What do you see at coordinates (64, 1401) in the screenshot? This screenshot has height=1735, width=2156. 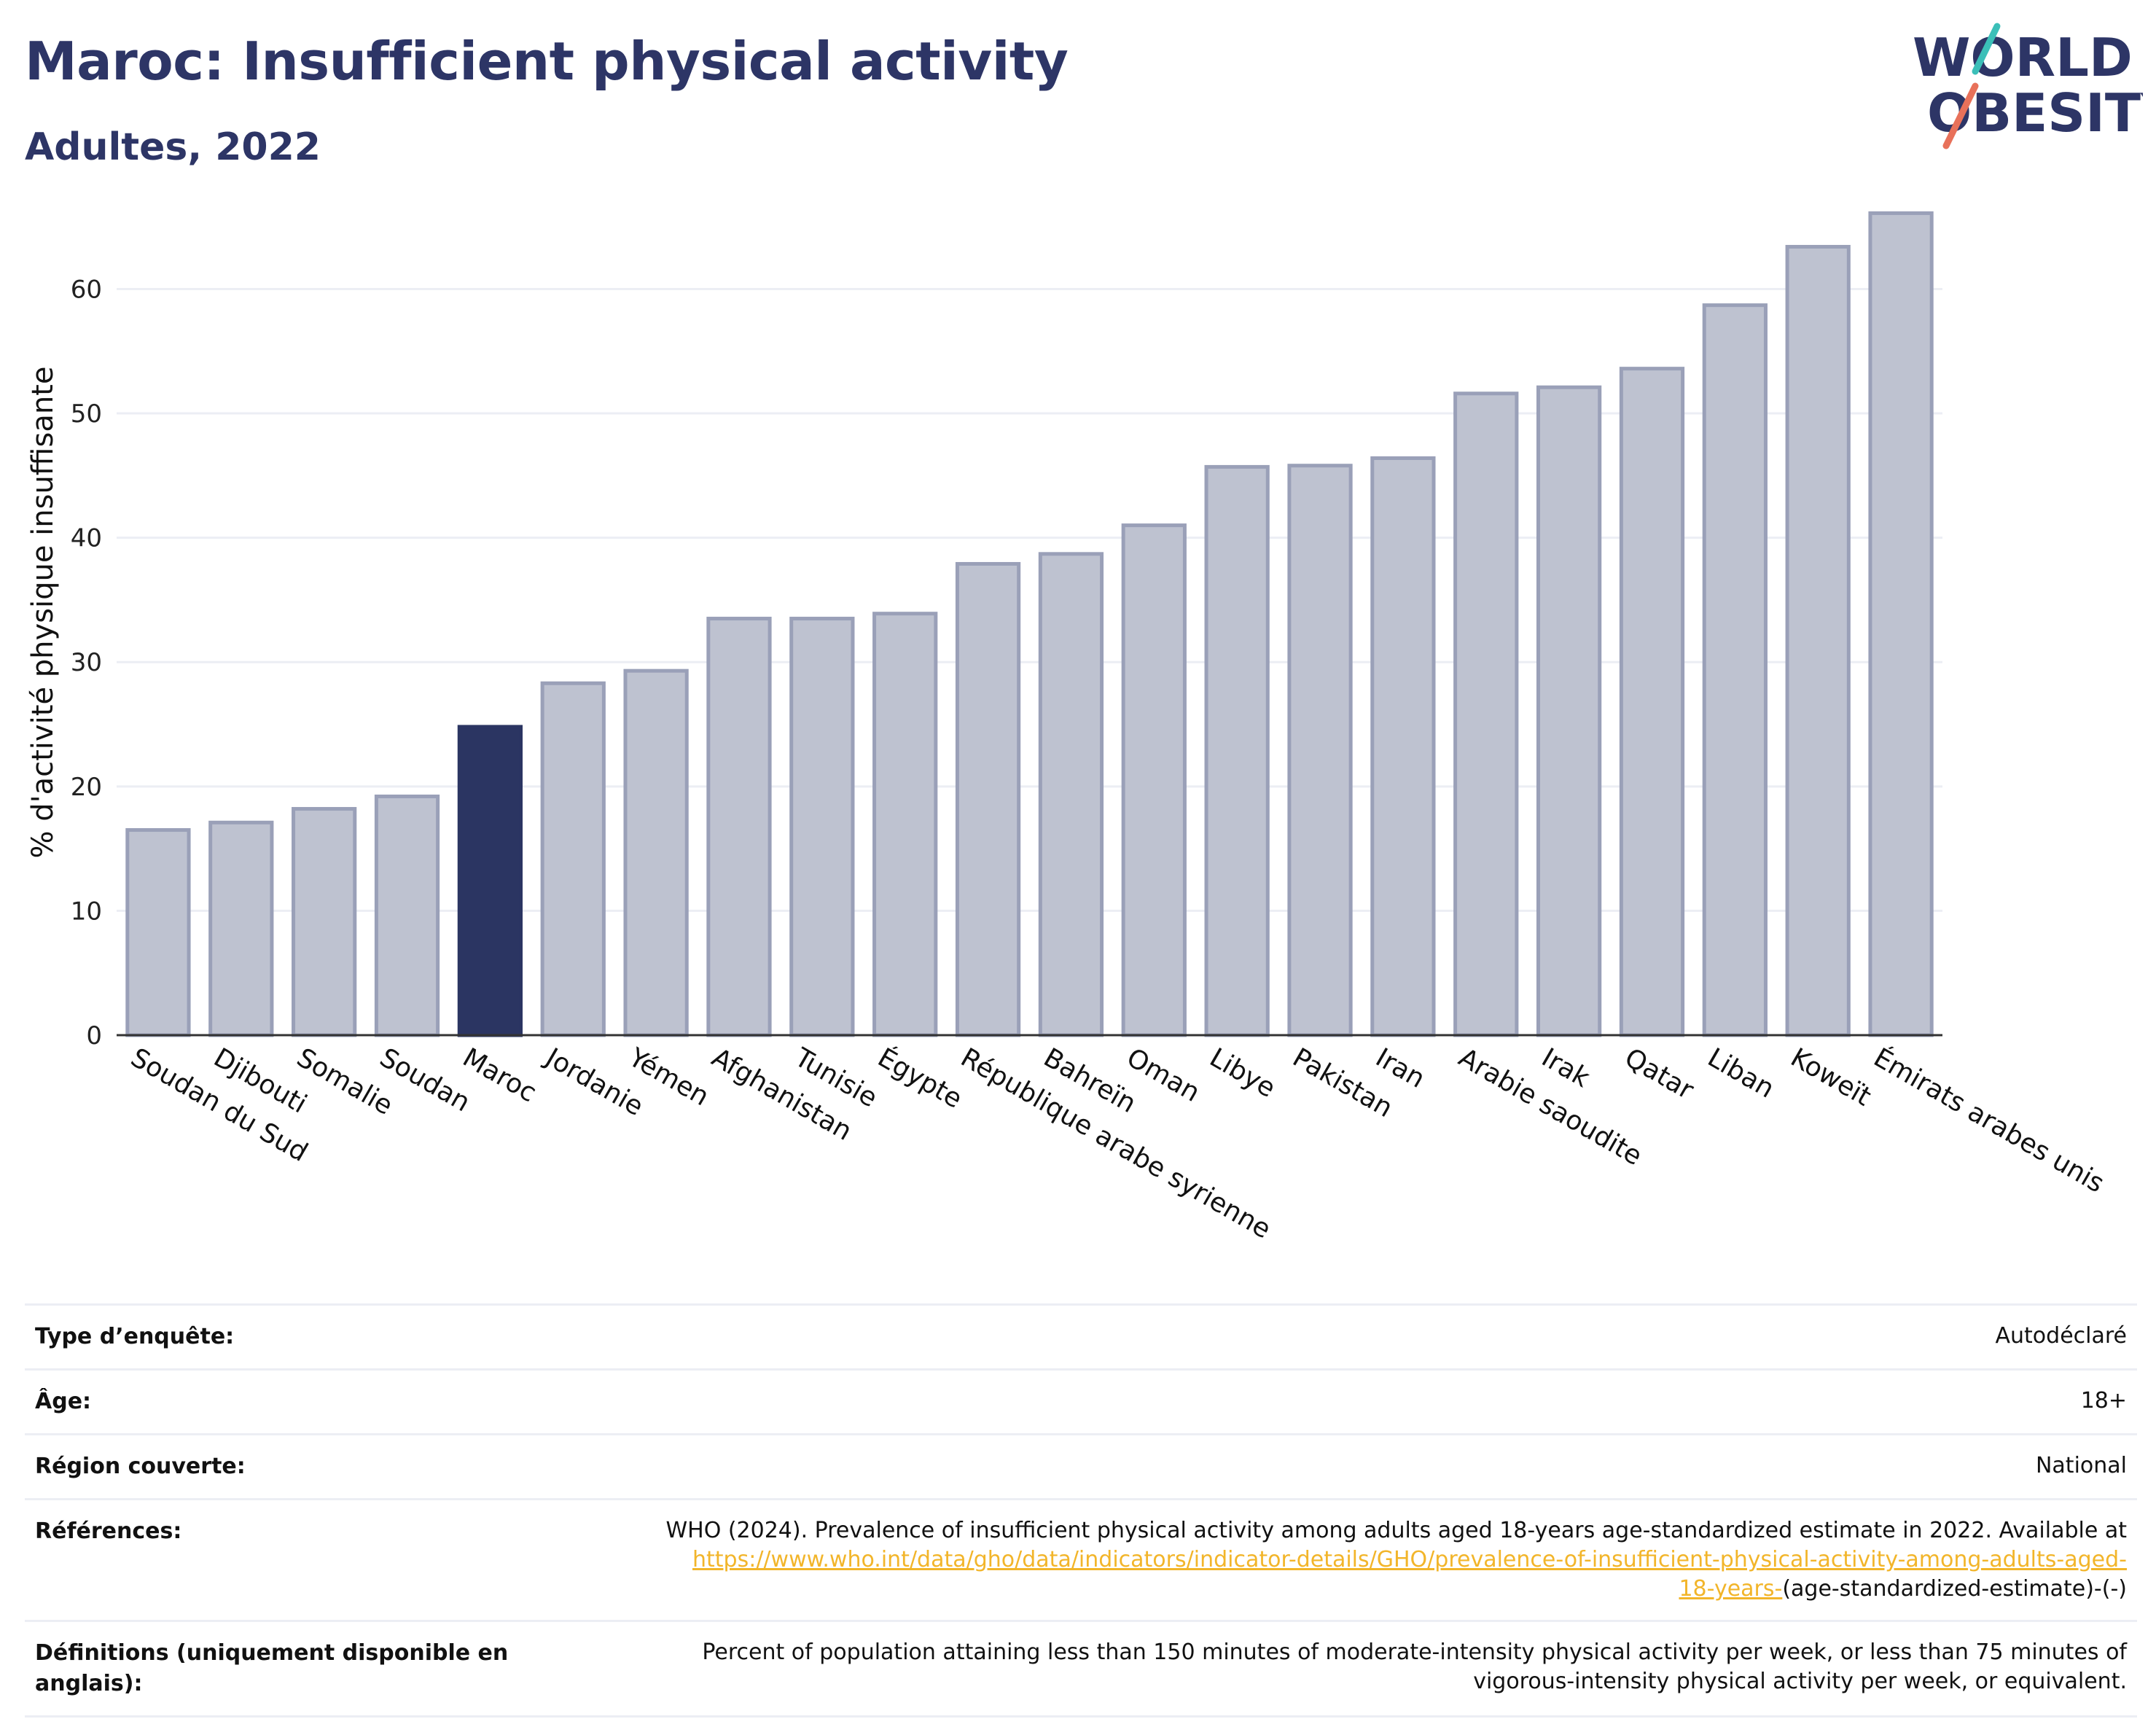 I see `age-label: Âge:` at bounding box center [64, 1401].